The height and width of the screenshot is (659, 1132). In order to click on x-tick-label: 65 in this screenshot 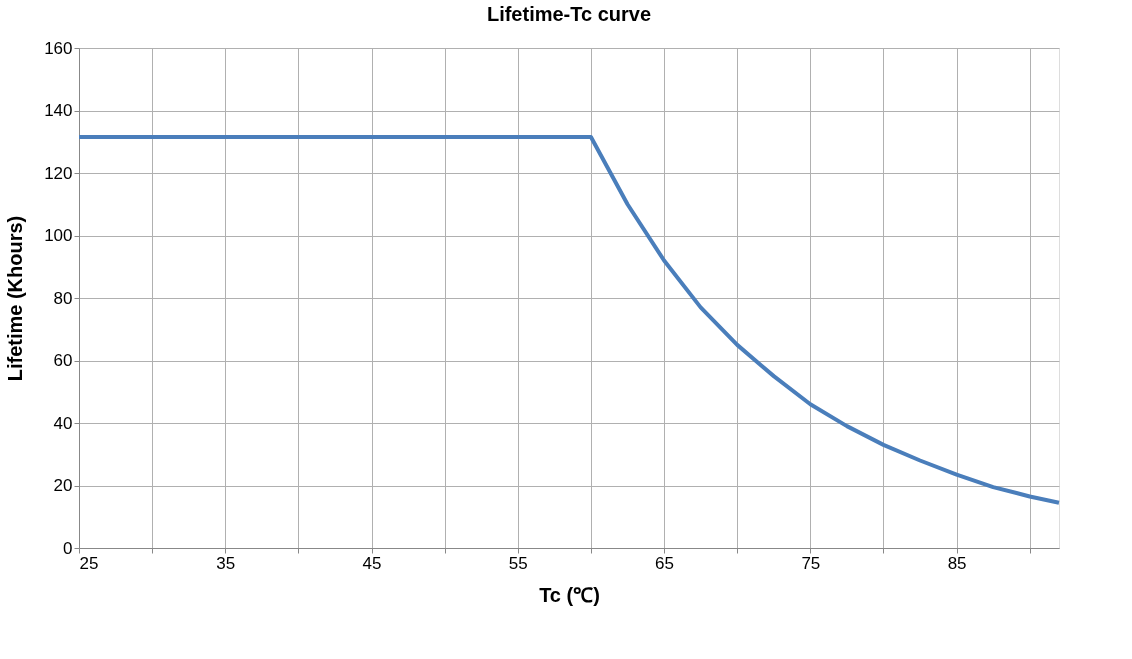, I will do `click(665, 563)`.